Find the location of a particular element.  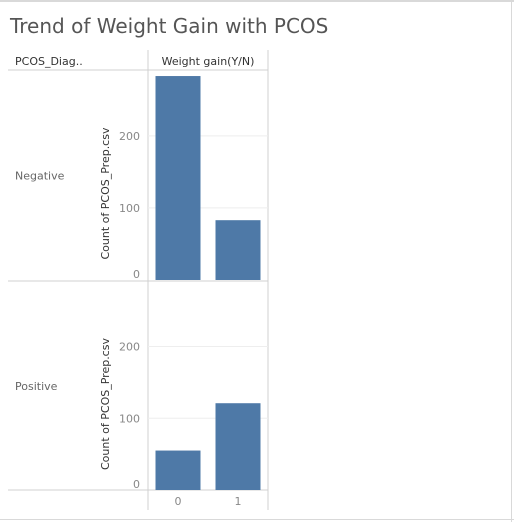

row-header-label: PCOS_Diag.. is located at coordinates (49, 61).